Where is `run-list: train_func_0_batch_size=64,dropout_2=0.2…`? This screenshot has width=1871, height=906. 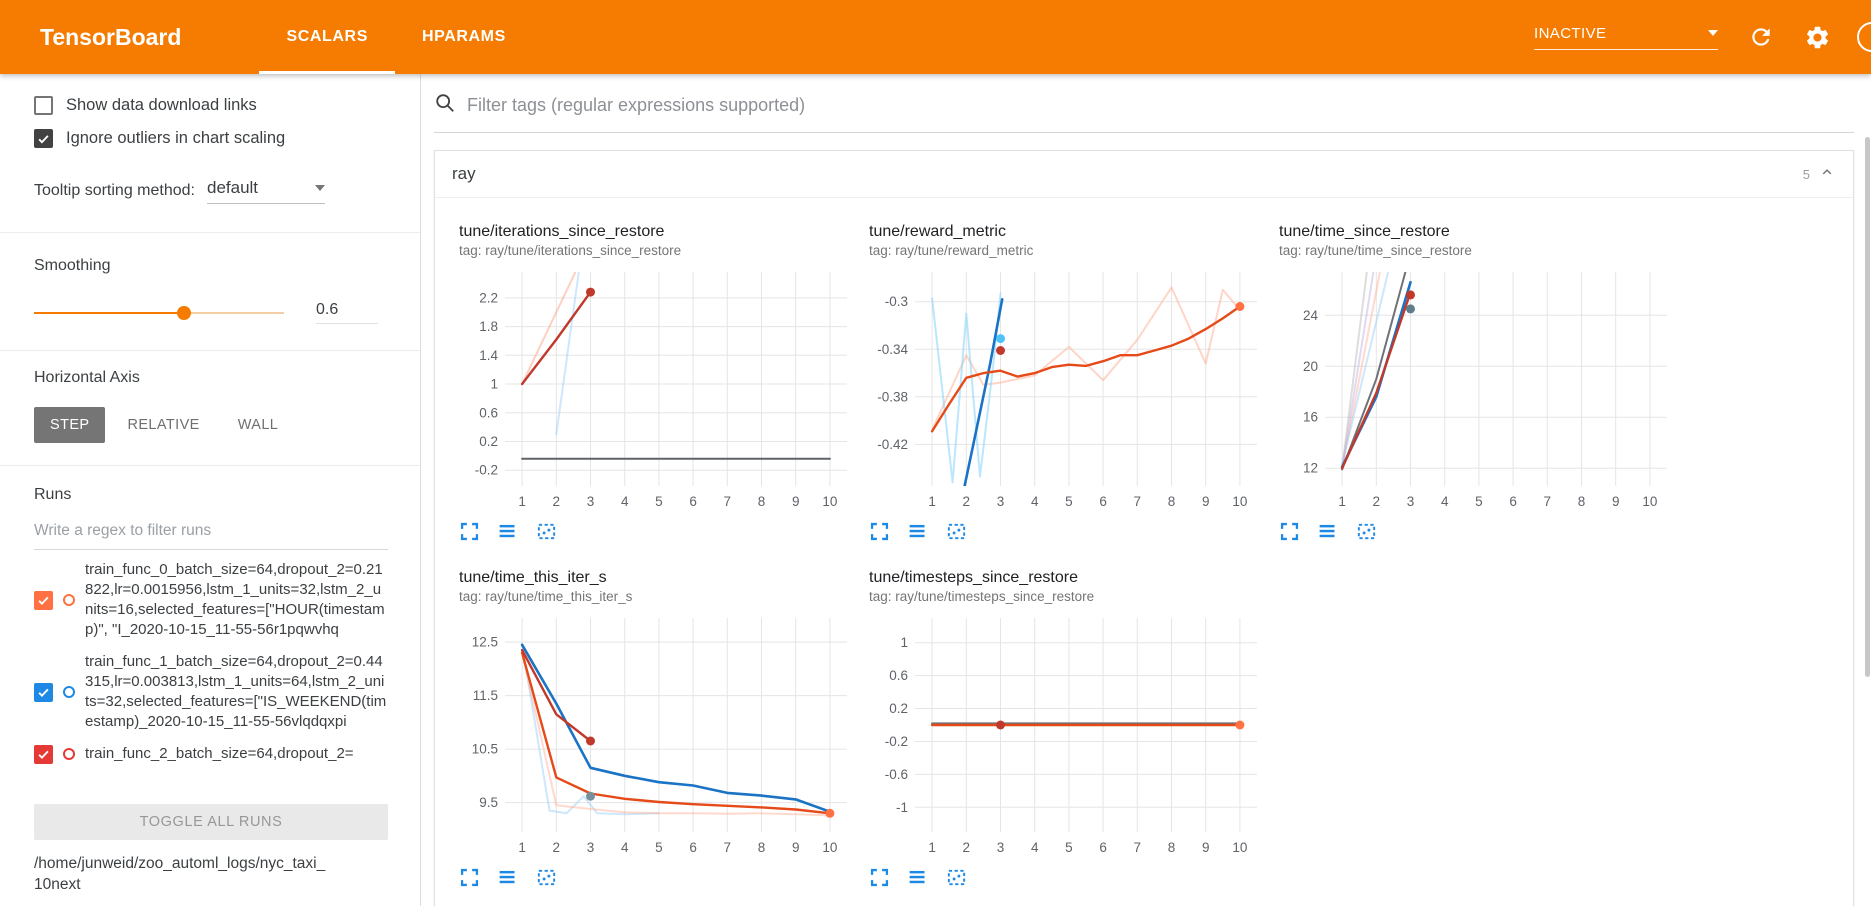 run-list: train_func_0_batch_size=64,dropout_2=0.2… is located at coordinates (211, 678).